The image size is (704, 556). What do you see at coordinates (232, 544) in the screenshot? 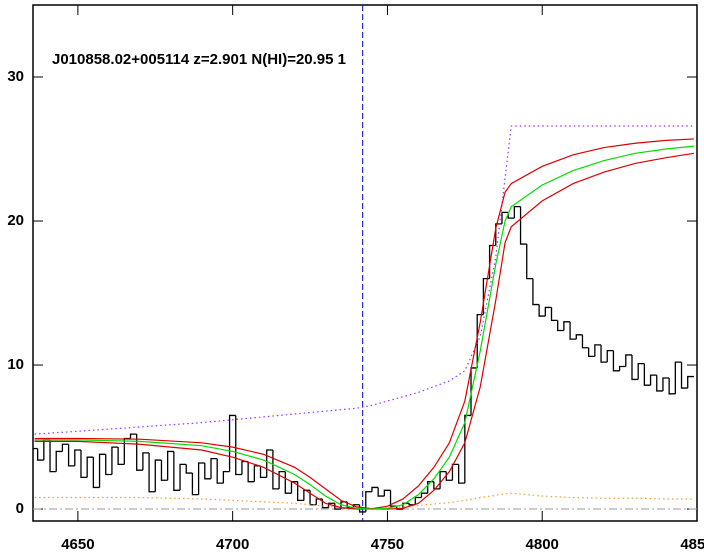
I see `x-tick-label: 4700` at bounding box center [232, 544].